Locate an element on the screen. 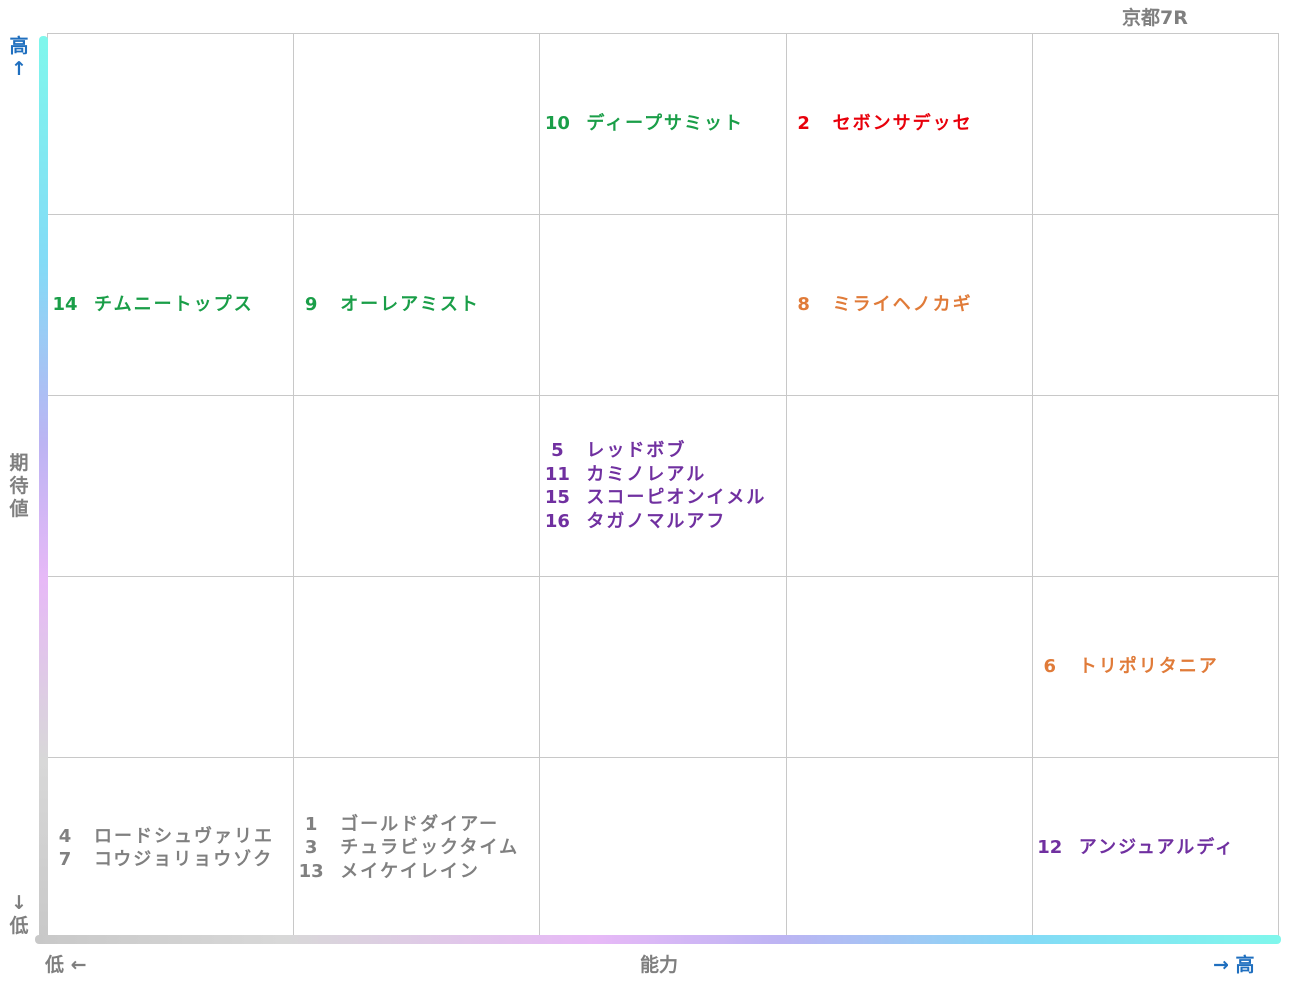  horse-name: ディープサミット is located at coordinates (665, 124).